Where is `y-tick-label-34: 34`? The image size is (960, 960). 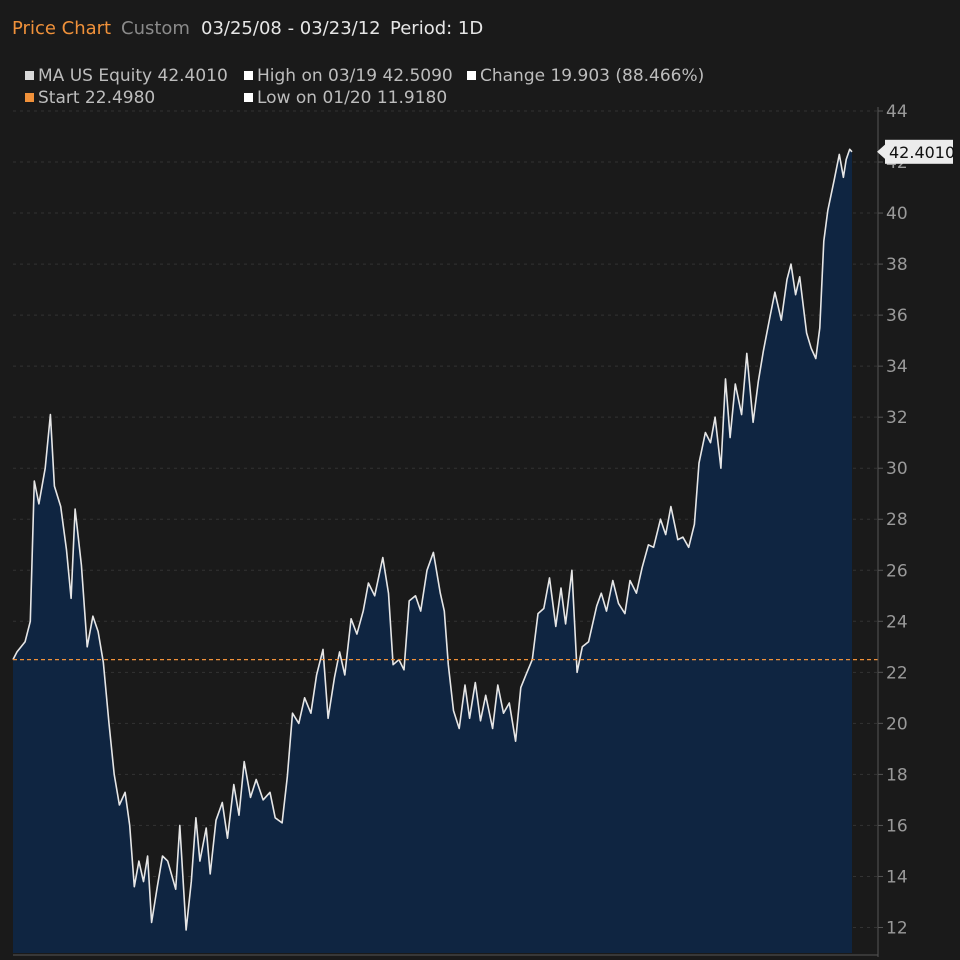 y-tick-label-34: 34 is located at coordinates (897, 367).